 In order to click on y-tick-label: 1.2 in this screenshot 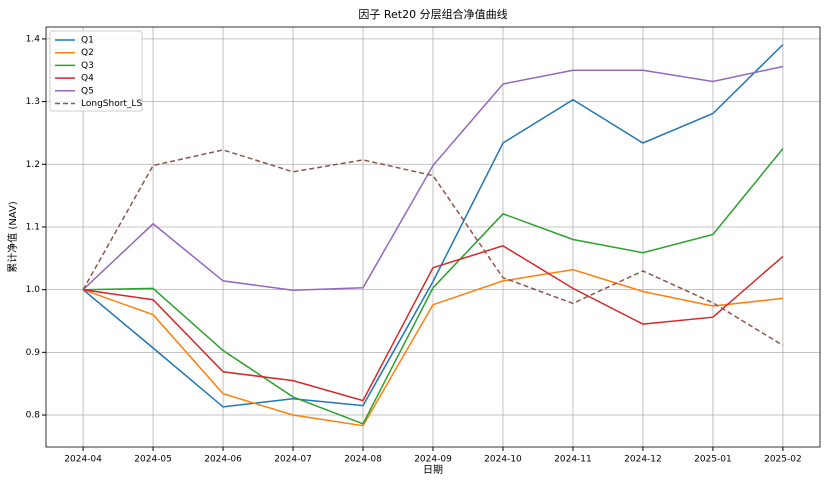, I will do `click(33, 165)`.